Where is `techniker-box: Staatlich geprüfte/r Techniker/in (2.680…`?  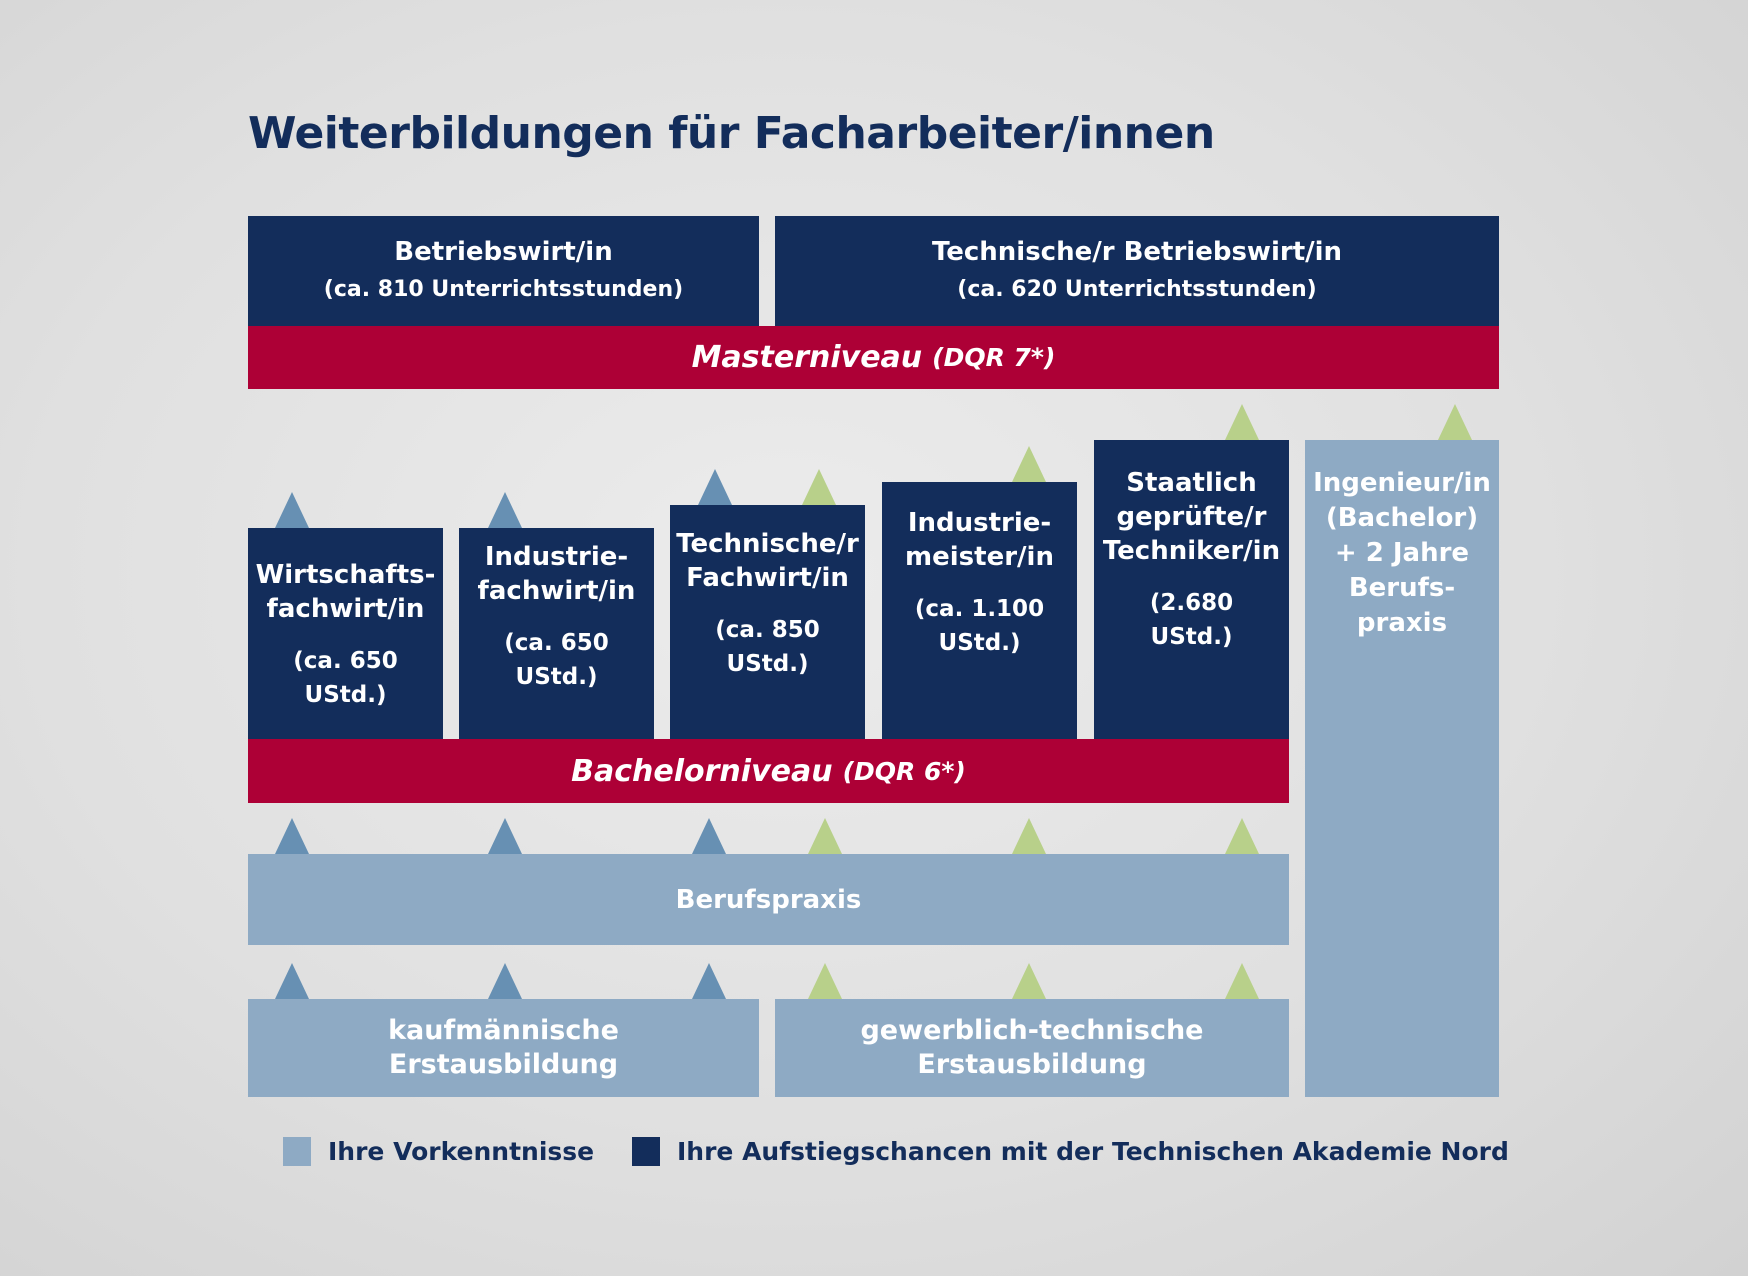
techniker-box: Staatlich geprüfte/r Techniker/in (2.680… is located at coordinates (1191, 589).